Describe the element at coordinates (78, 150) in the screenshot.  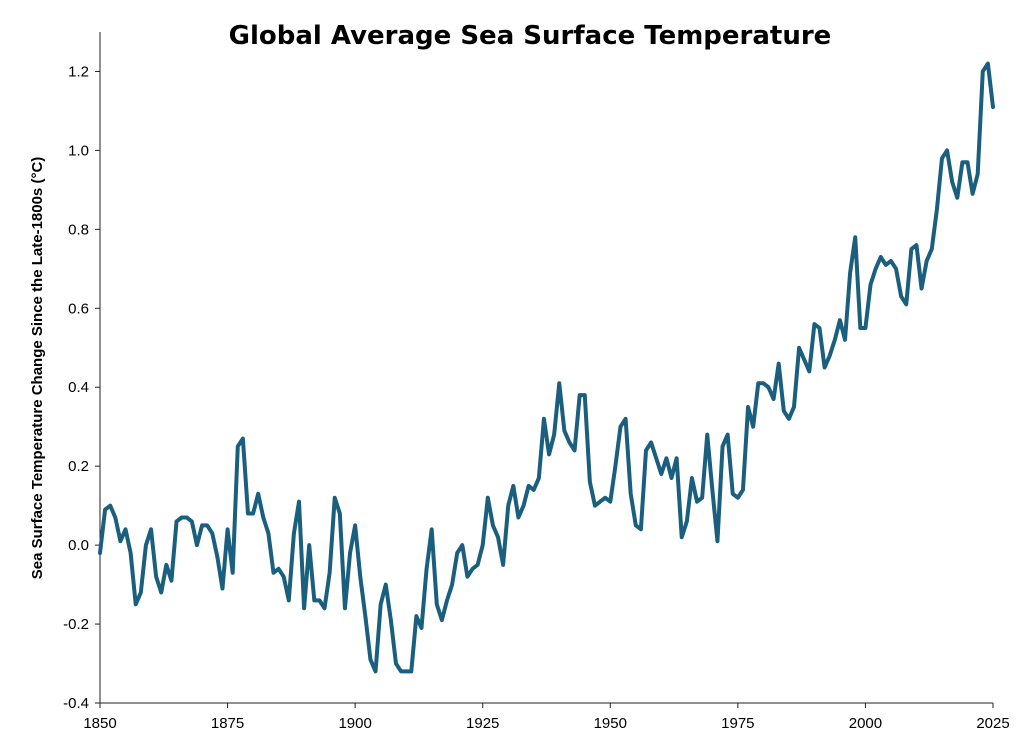
I see `y-tick-label: 1.0` at that location.